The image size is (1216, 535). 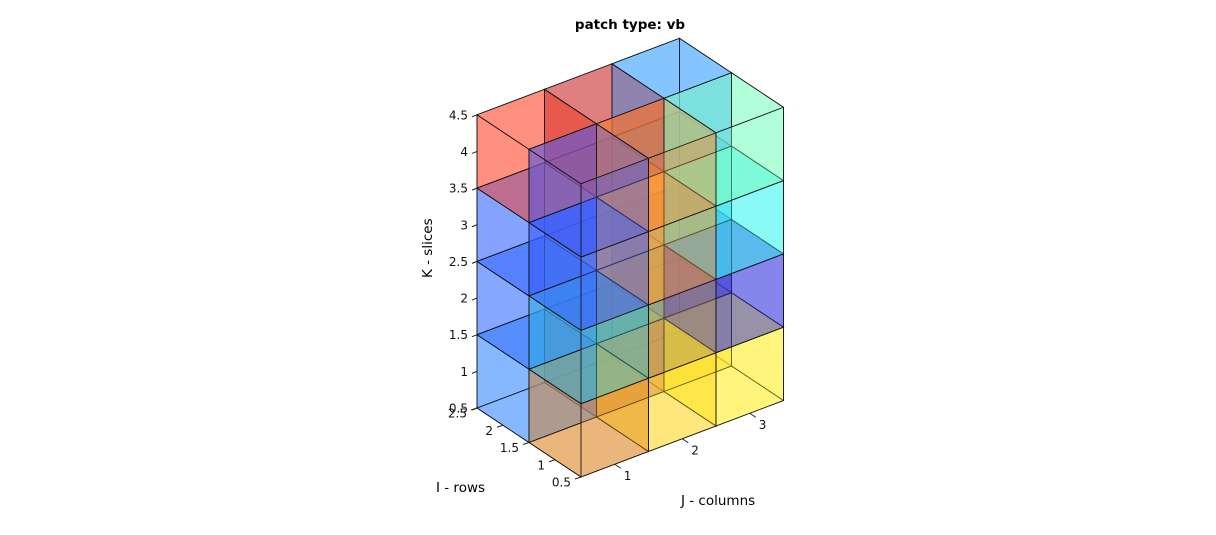 What do you see at coordinates (541, 465) in the screenshot?
I see `y-tick-label: 1` at bounding box center [541, 465].